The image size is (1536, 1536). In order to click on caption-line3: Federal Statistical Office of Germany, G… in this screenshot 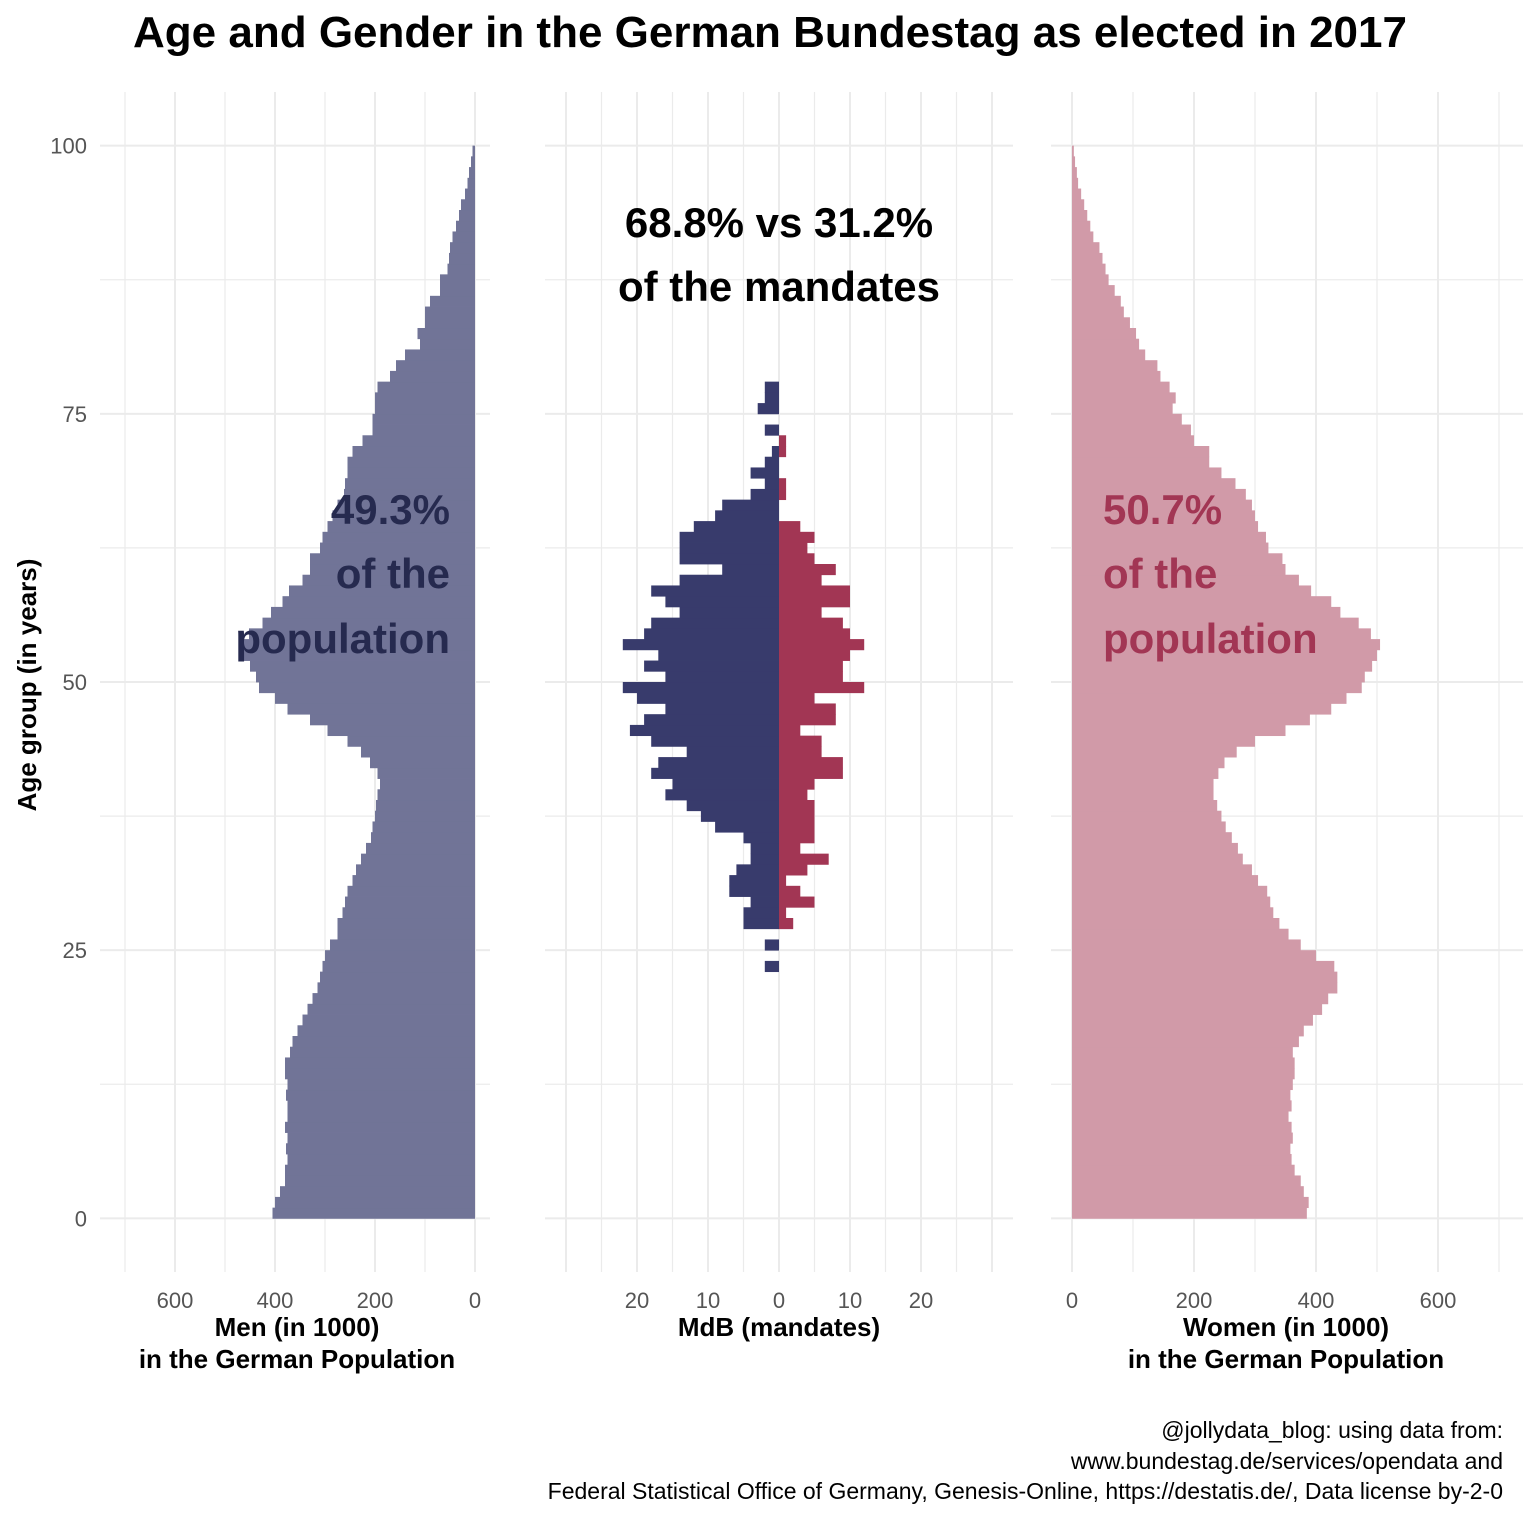, I will do `click(1025, 1491)`.